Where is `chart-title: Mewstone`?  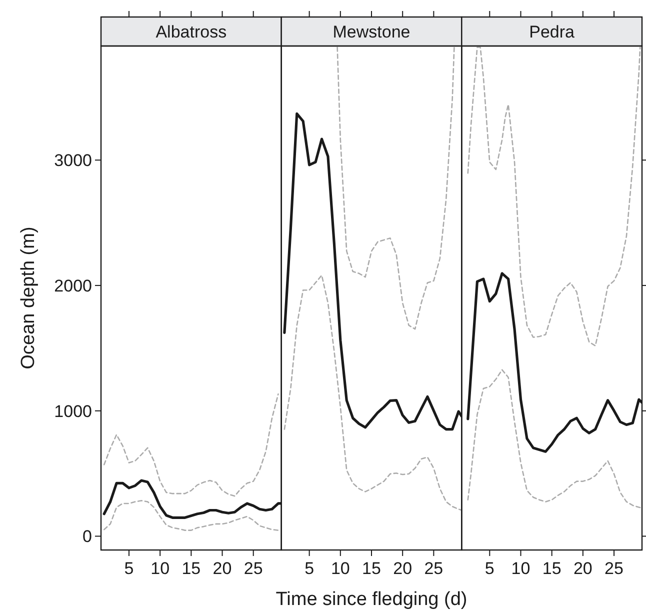
chart-title: Mewstone is located at coordinates (371, 32).